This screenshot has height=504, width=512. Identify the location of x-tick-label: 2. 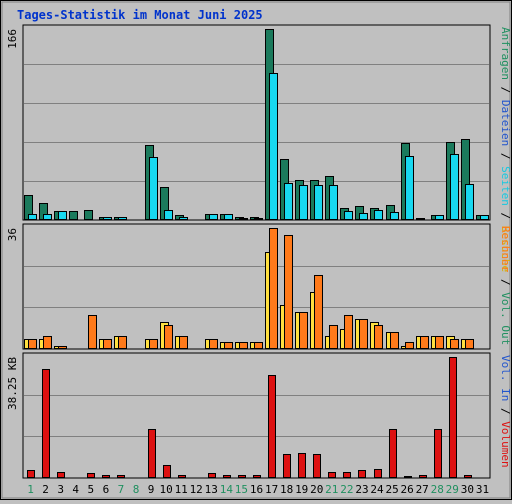
(45, 489).